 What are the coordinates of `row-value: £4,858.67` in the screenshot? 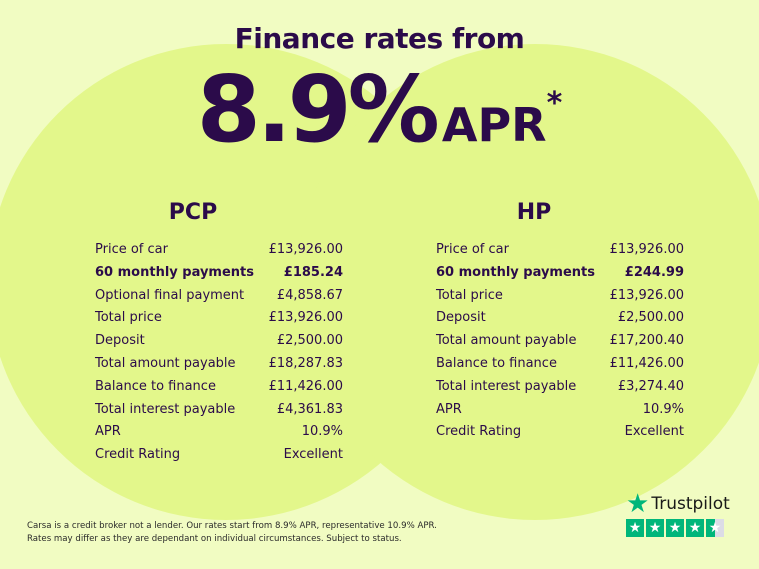 It's located at (309, 295).